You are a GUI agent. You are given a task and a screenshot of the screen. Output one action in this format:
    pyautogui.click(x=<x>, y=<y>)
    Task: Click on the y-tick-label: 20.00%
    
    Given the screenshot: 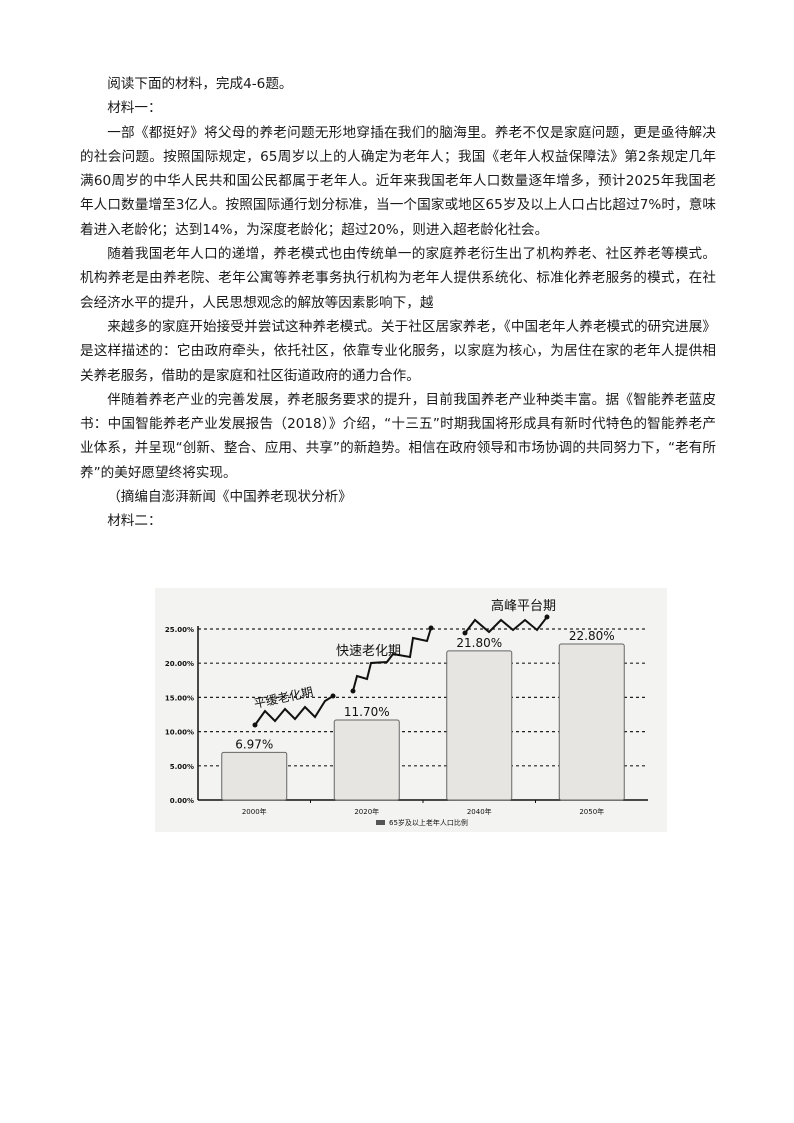 What is the action you would take?
    pyautogui.click(x=179, y=664)
    